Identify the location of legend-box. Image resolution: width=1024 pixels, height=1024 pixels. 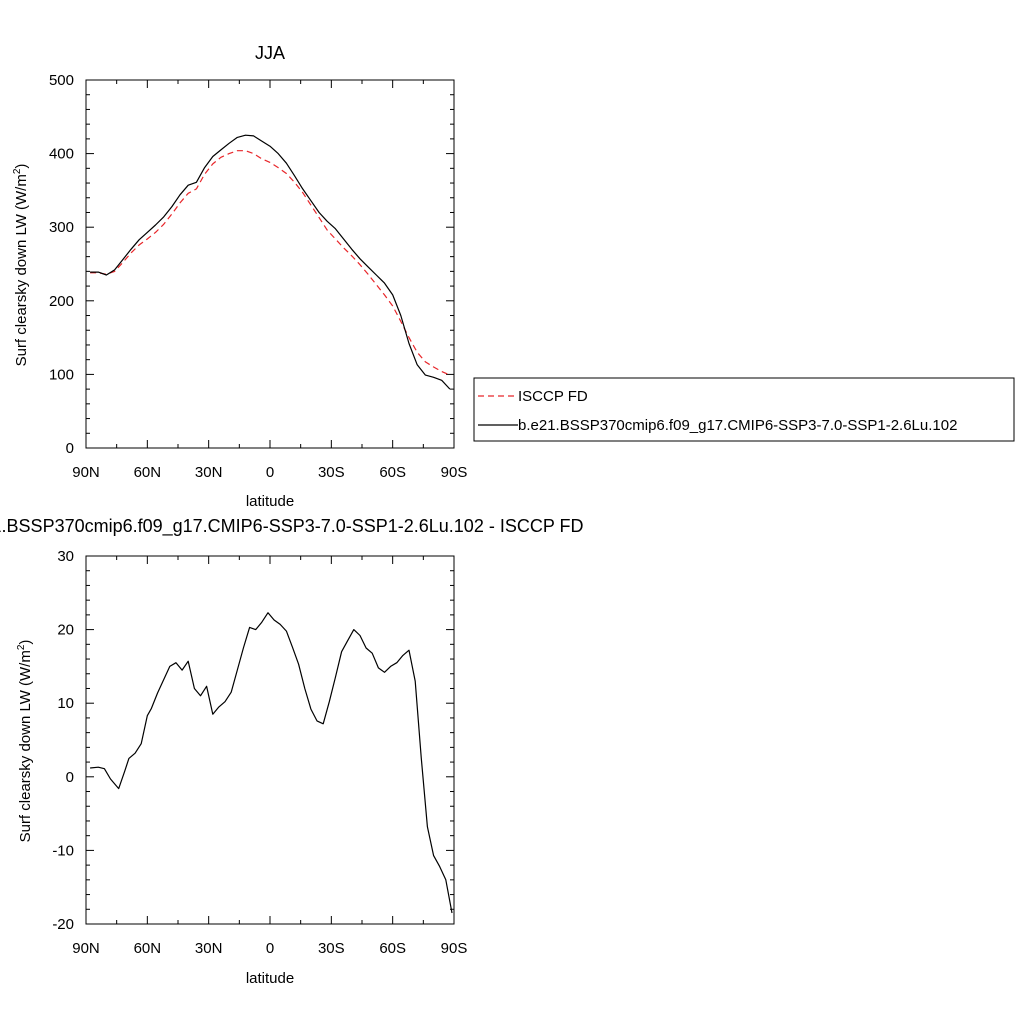
(744, 409).